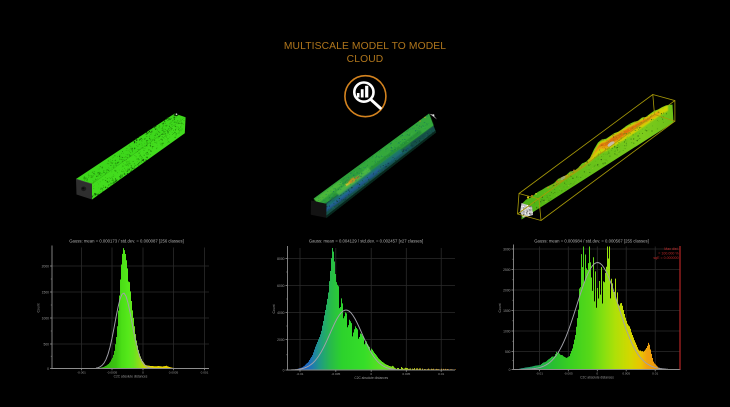  I want to click on svg-text: 6000, so click(281, 286).